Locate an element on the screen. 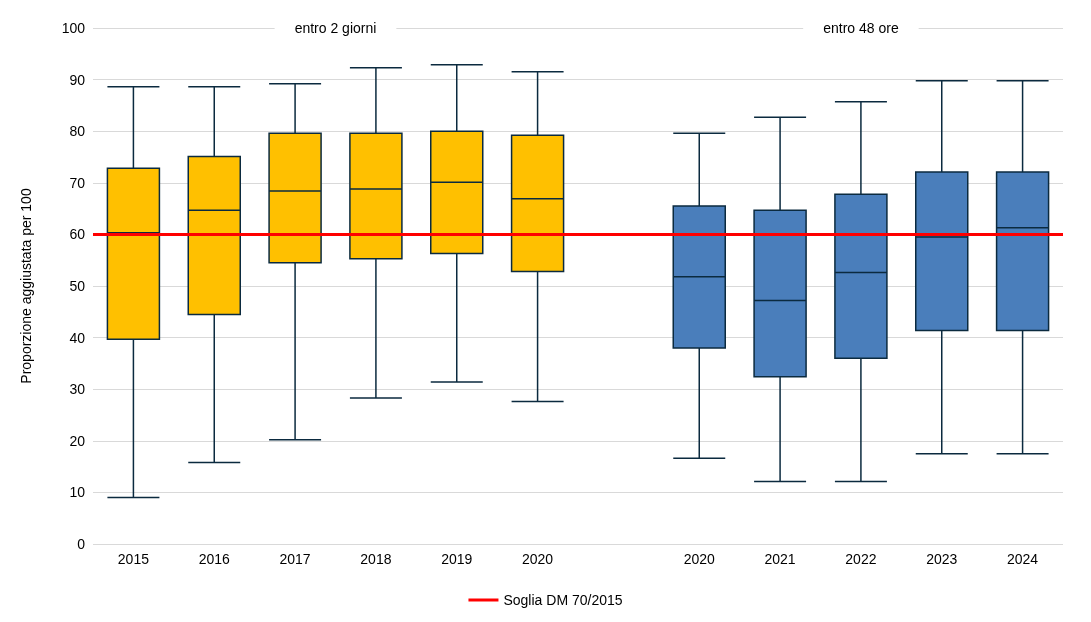 This screenshot has height=622, width=1091. x-tick-label: 2015 is located at coordinates (133, 559).